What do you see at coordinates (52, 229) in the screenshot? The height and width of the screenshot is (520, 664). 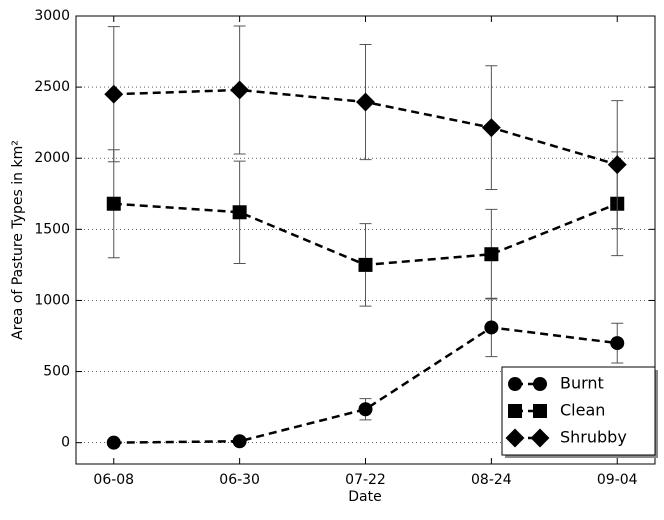 I see `y-tick-label: 1500` at bounding box center [52, 229].